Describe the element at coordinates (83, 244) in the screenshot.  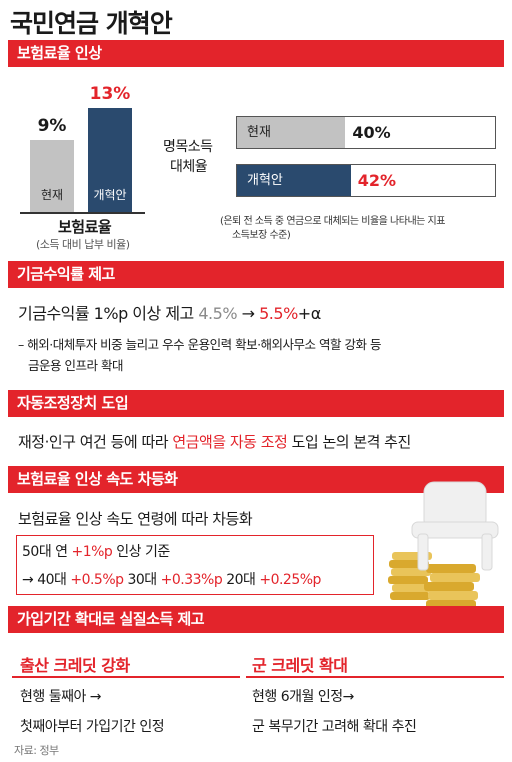
I see `chart-xlabel-sub: (소득 대비 납부 비율)` at that location.